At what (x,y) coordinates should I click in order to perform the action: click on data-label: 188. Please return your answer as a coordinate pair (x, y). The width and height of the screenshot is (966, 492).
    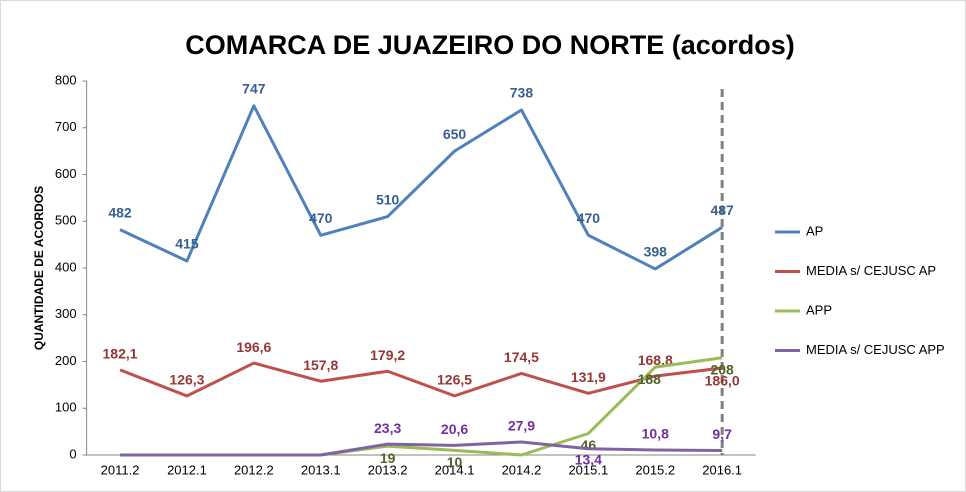
    Looking at the image, I should click on (650, 379).